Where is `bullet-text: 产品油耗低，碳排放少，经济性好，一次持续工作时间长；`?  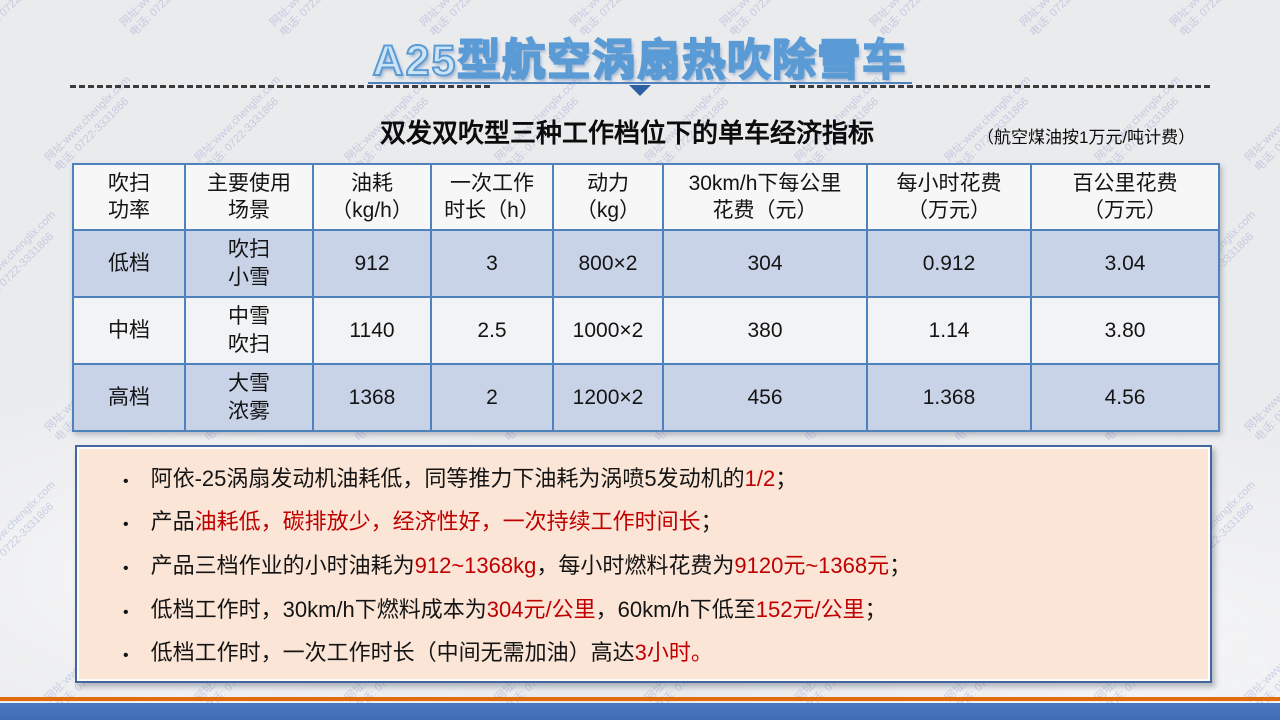
bullet-text: 产品油耗低，碳排放少，经济性好，一次持续工作时间长； is located at coordinates (437, 520).